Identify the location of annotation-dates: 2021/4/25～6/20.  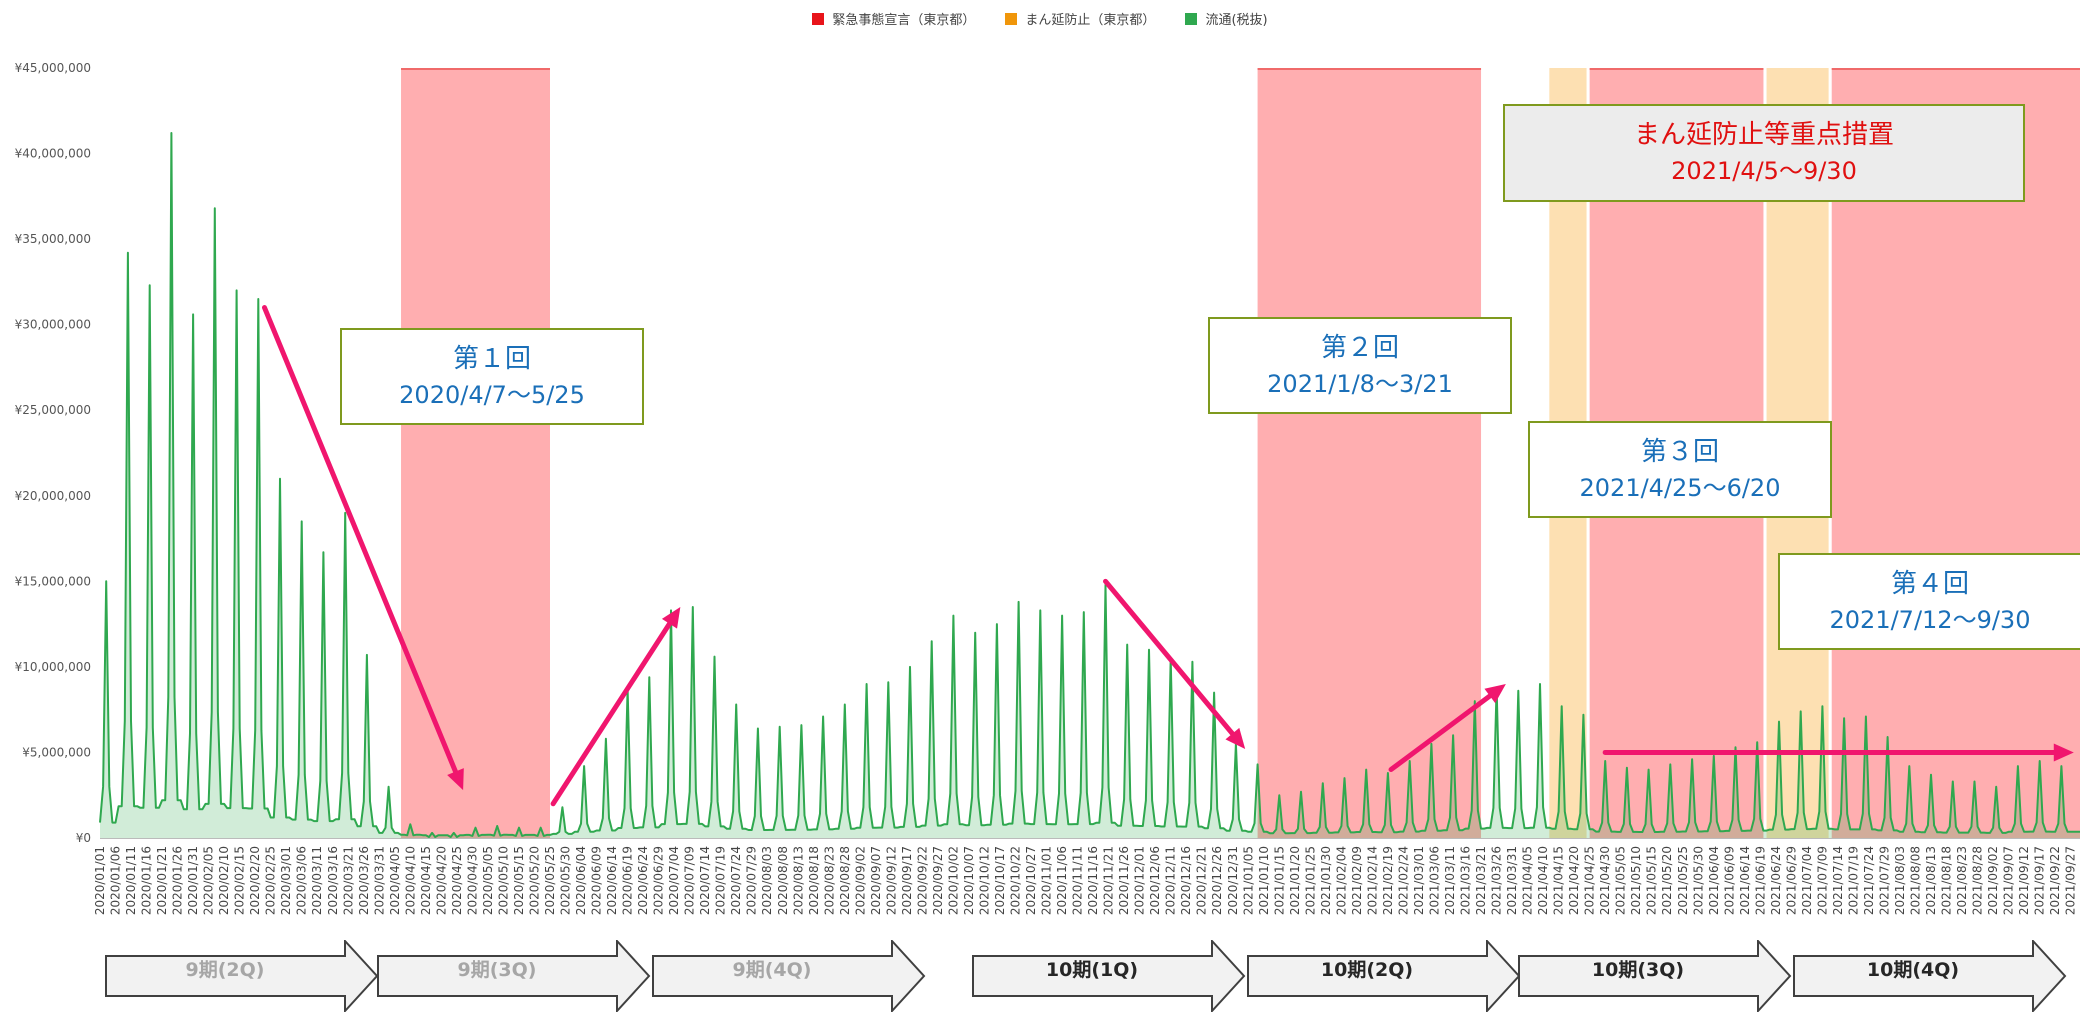
(1680, 487).